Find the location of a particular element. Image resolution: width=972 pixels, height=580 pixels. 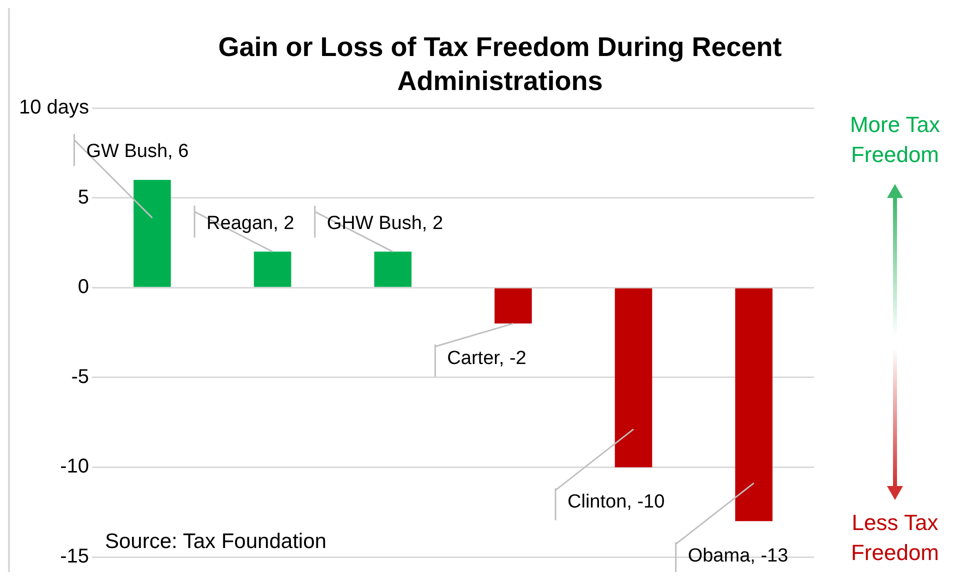

y-tick-label: 5 is located at coordinates (84, 197).